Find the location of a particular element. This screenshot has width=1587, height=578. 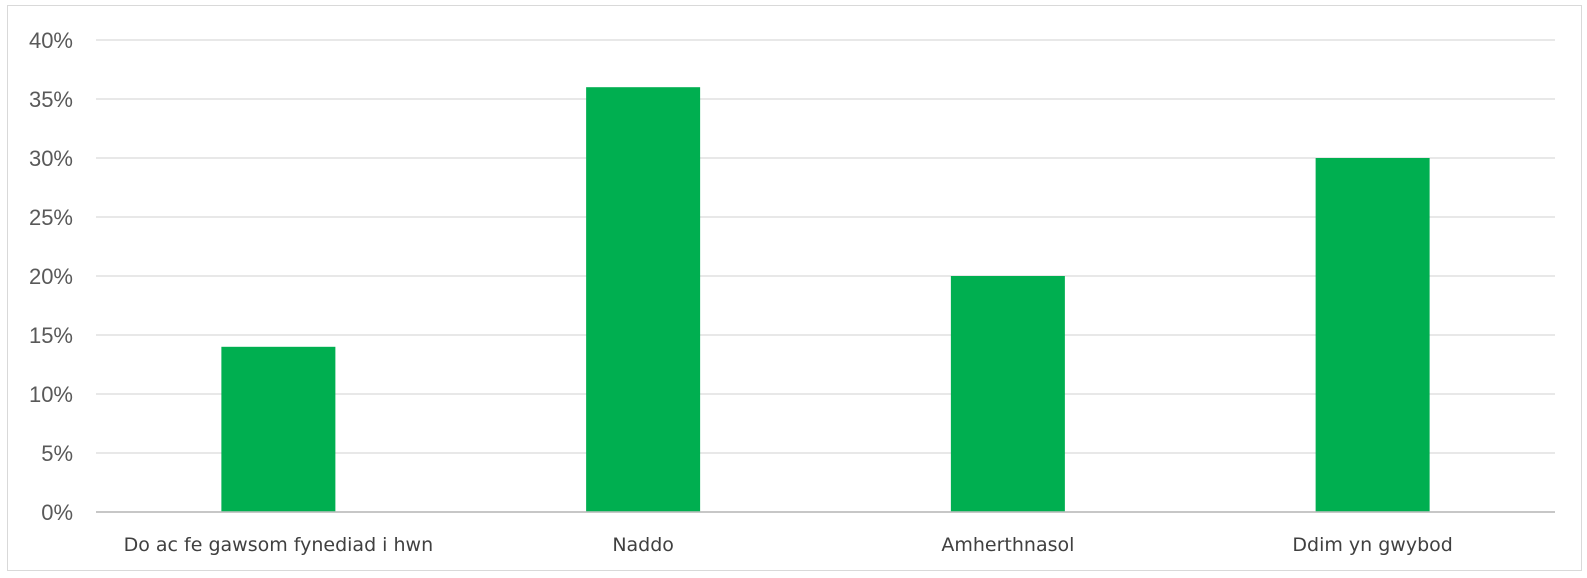

y-tick-label: 40% is located at coordinates (51, 40).